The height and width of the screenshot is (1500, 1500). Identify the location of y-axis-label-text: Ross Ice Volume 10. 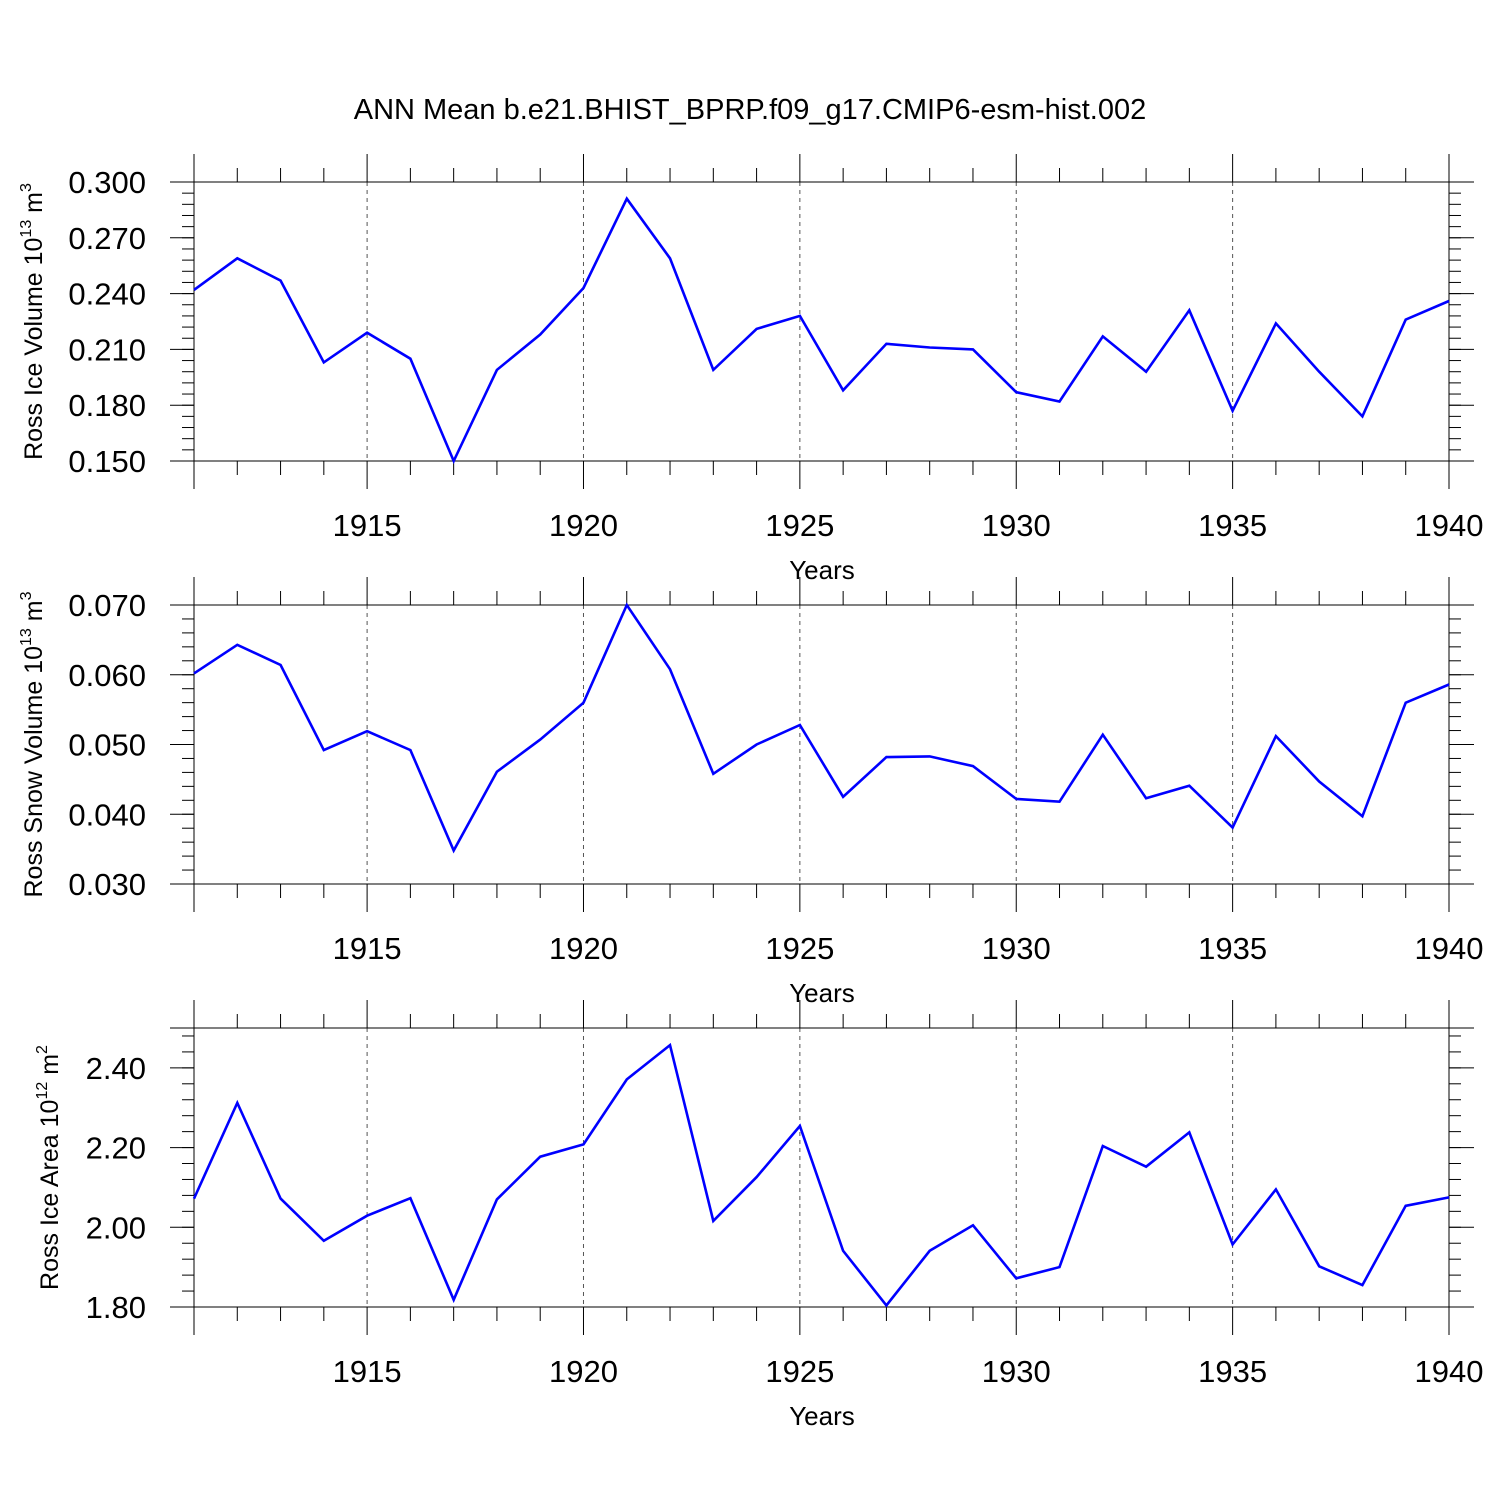
(34, 349).